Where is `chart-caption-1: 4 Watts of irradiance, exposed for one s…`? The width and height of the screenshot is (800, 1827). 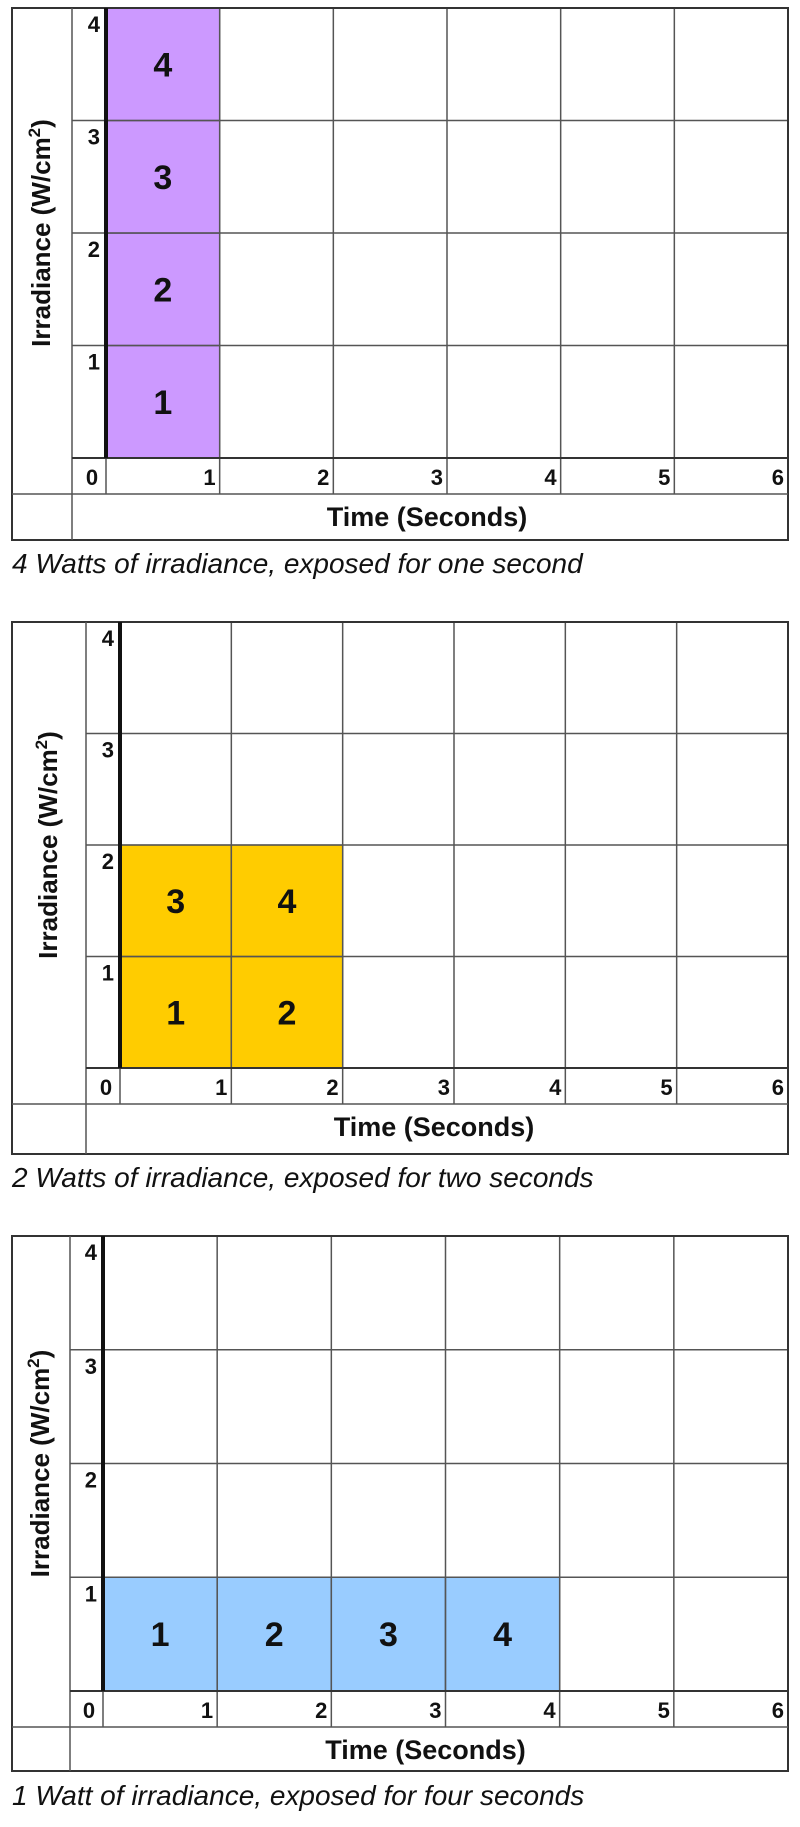 chart-caption-1: 4 Watts of irradiance, exposed for one s… is located at coordinates (297, 563).